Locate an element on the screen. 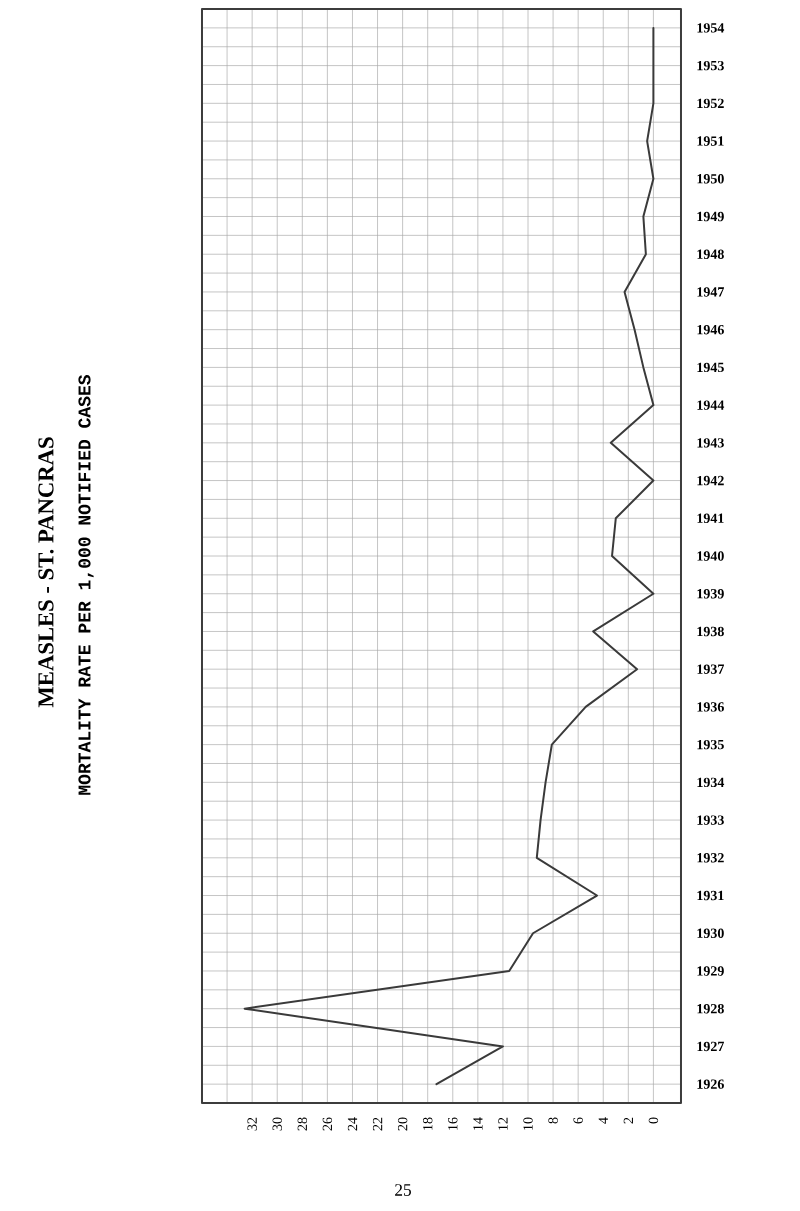 This screenshot has width=800, height=1211. y-tick-label: 1954 is located at coordinates (711, 28).